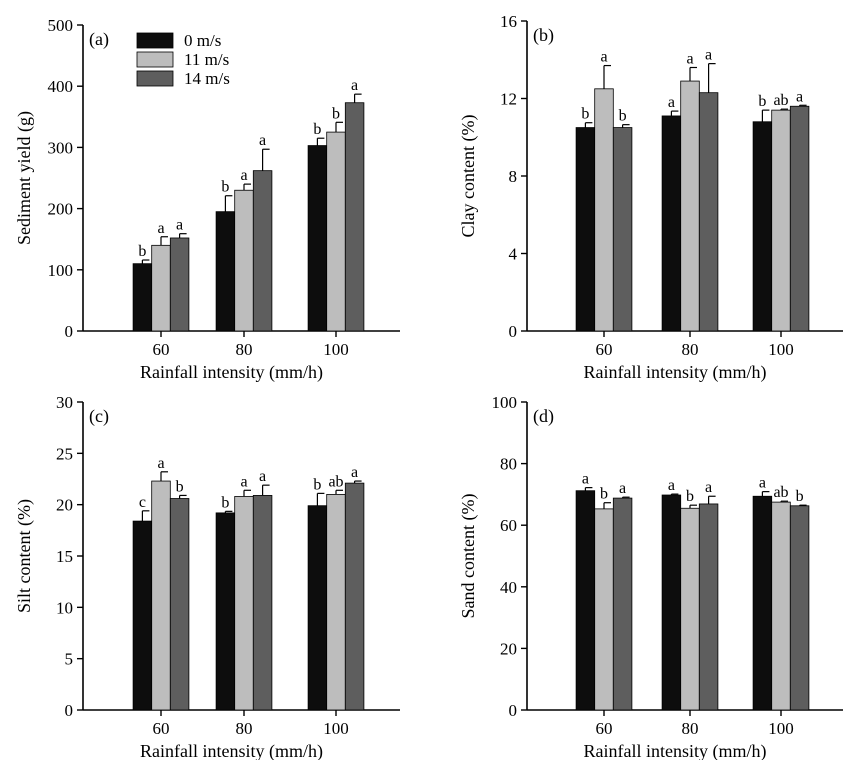 This screenshot has height=760, width=857. What do you see at coordinates (206, 59) in the screenshot?
I see `legend-label: 11 m/s` at bounding box center [206, 59].